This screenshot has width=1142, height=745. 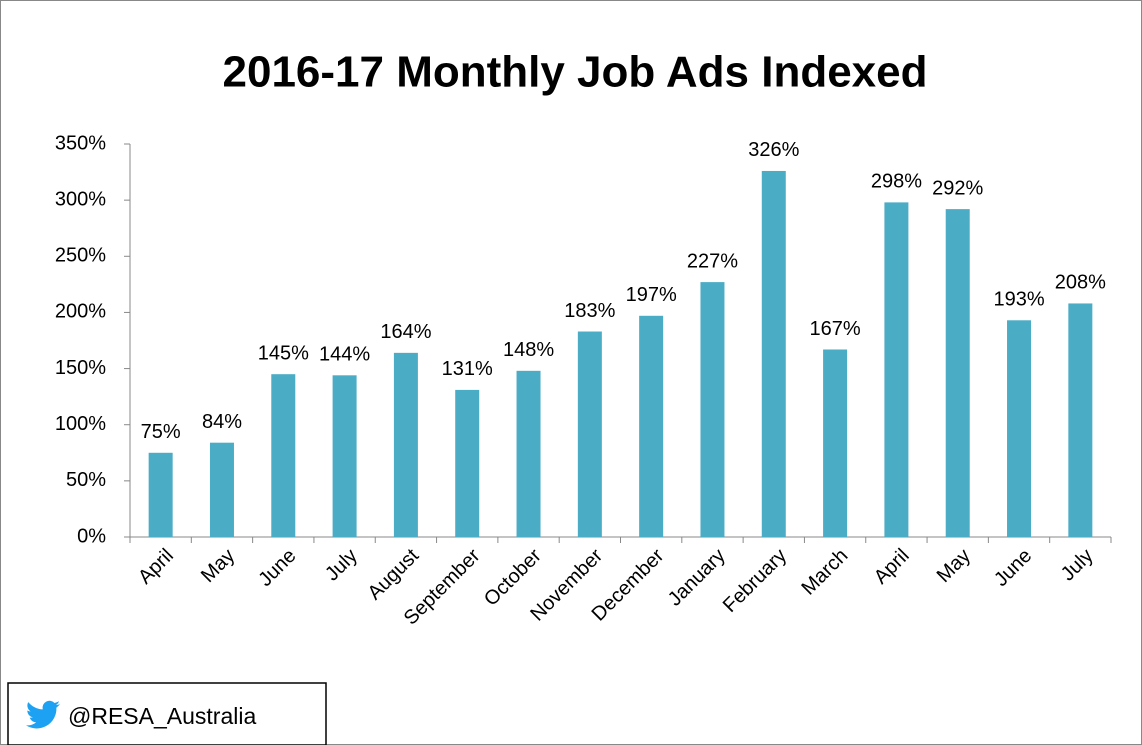 I want to click on y-tick-label: 350%, so click(x=80, y=143).